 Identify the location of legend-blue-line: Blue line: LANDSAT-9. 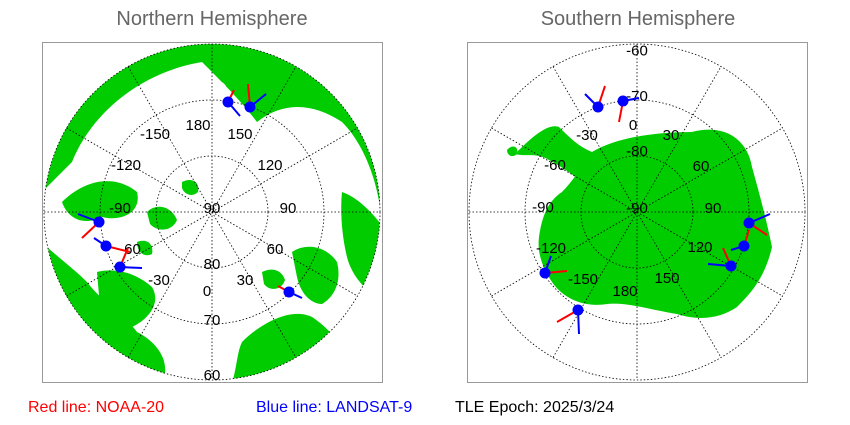
(334, 407).